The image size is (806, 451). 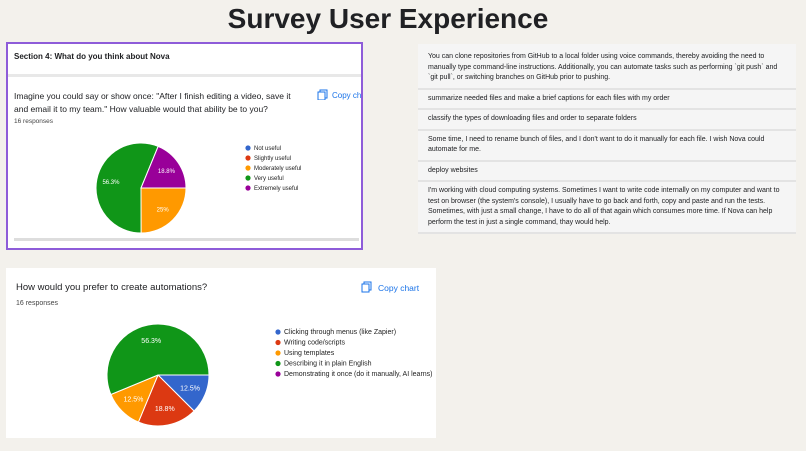 I want to click on legend-label: Not useful, so click(x=267, y=149).